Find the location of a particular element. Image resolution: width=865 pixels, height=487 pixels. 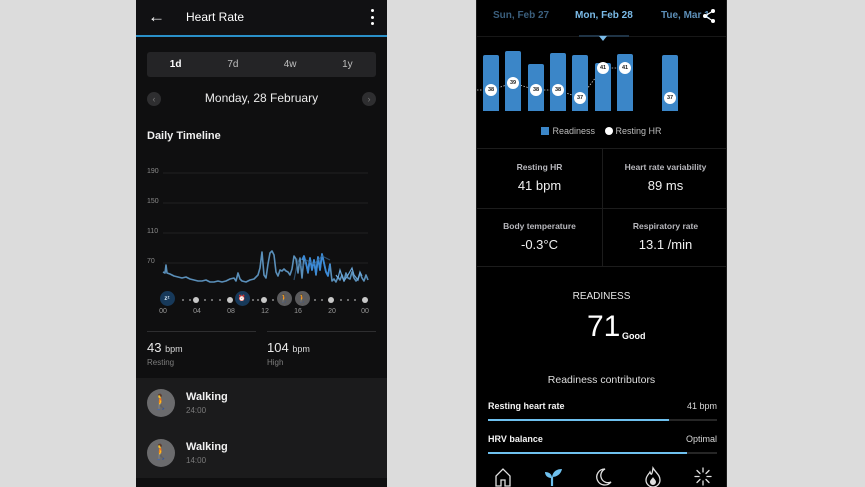

legend-resting-hr: Resting HR is located at coordinates (638, 131).